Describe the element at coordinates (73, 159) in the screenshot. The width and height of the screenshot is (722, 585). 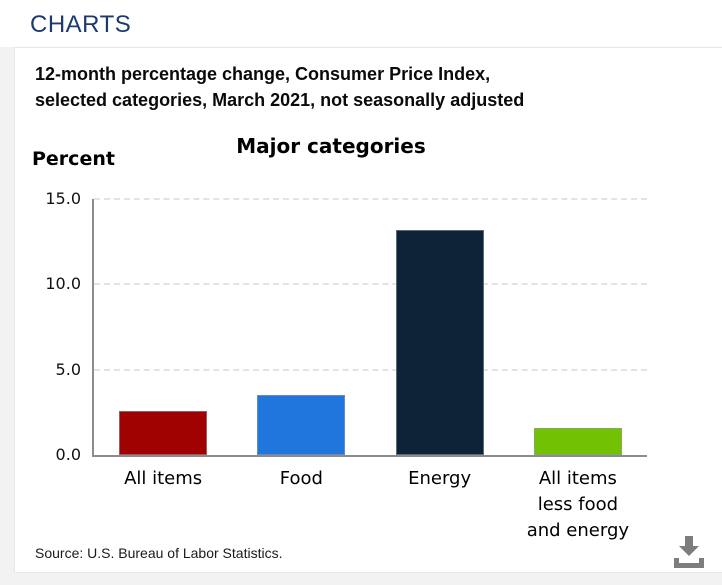
I see `y-axis-unit-label: Percent` at that location.